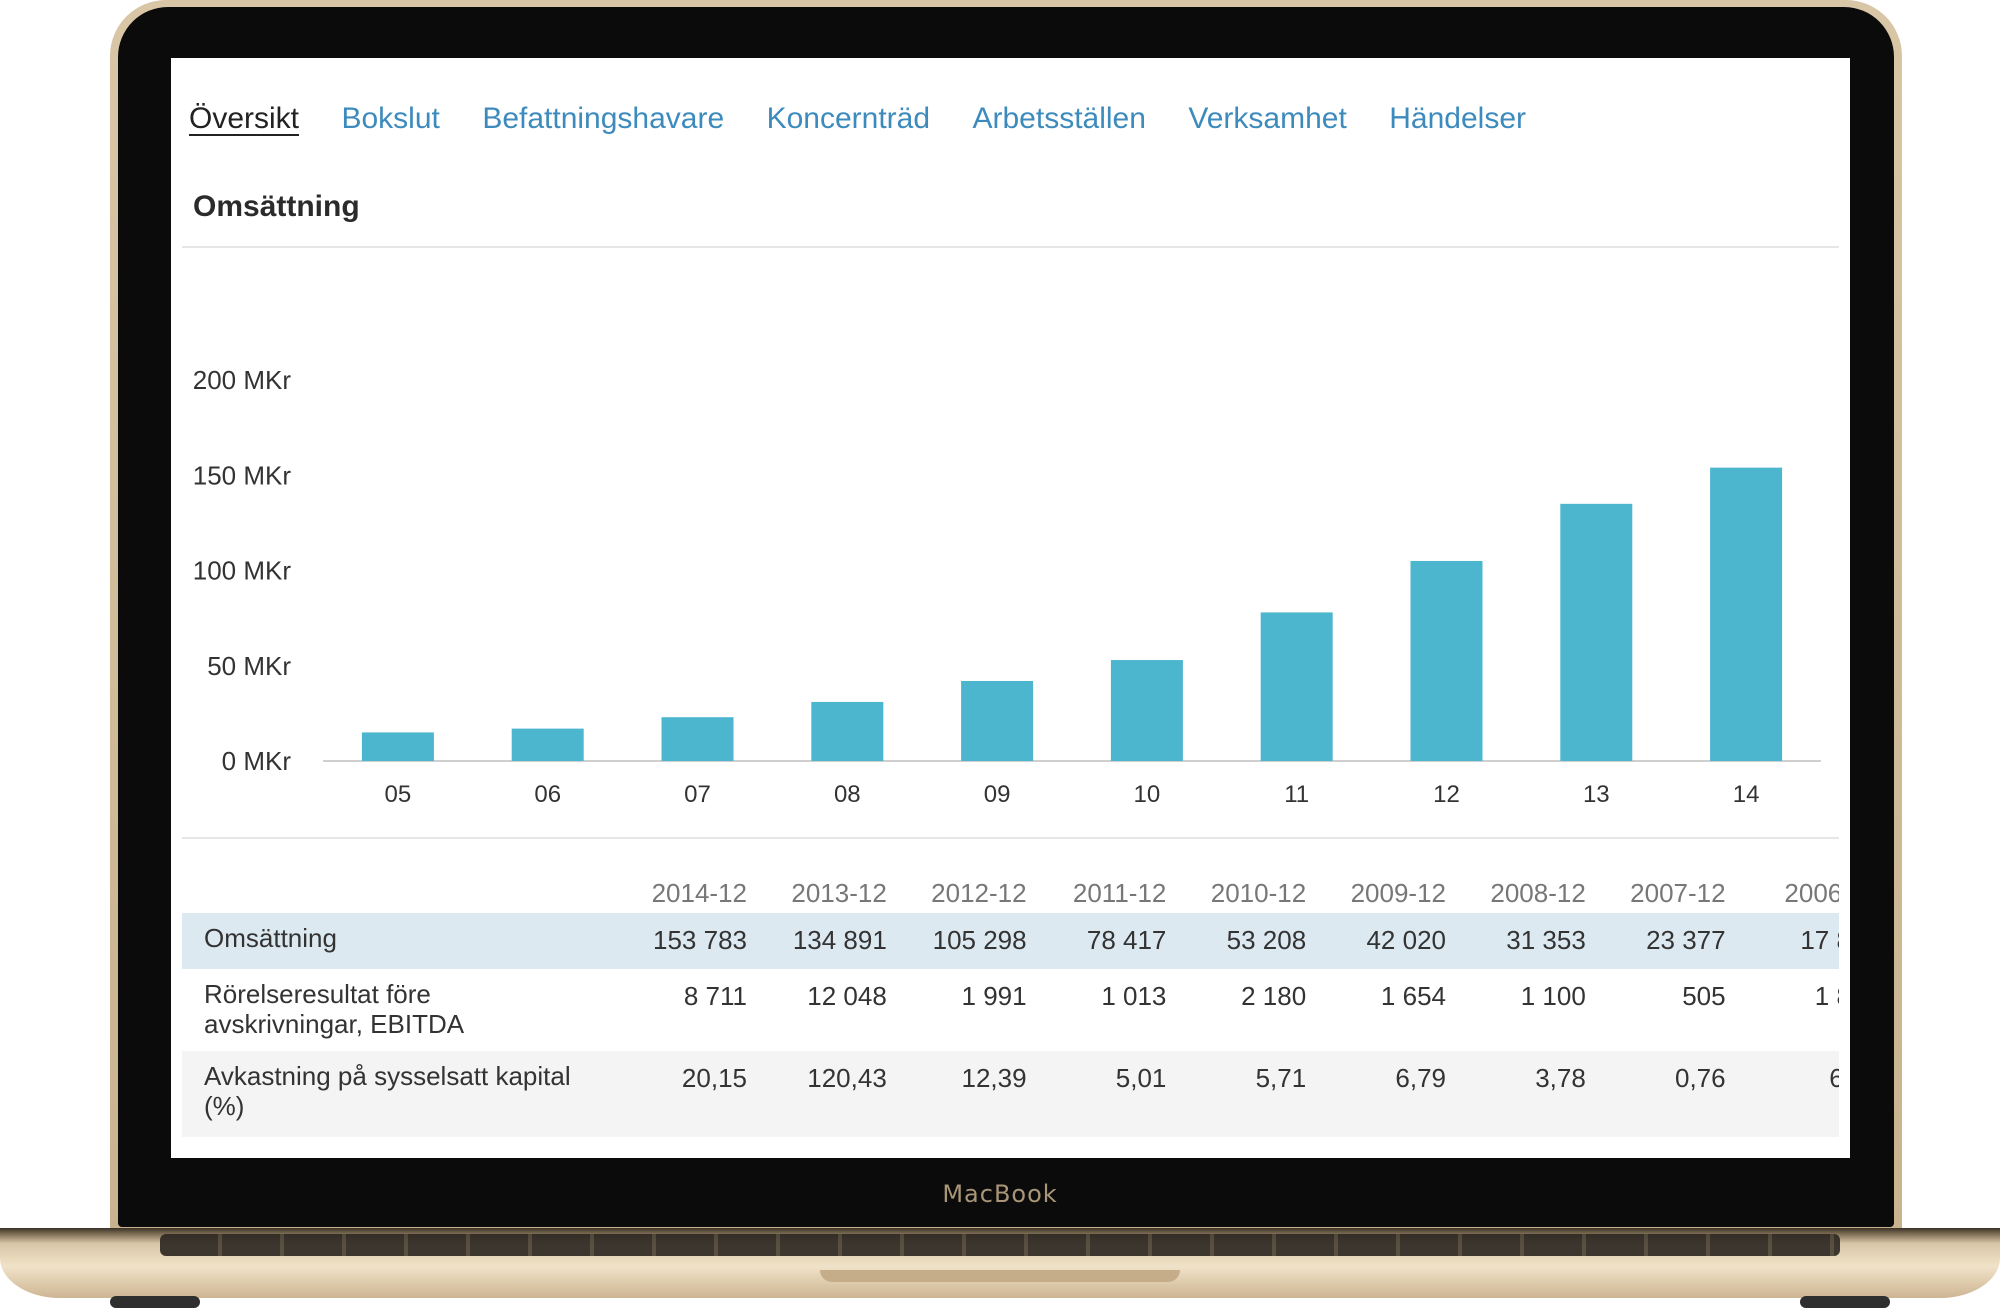 This screenshot has width=2000, height=1312. Describe the element at coordinates (1446, 794) in the screenshot. I see `x-tick-label: 12` at that location.